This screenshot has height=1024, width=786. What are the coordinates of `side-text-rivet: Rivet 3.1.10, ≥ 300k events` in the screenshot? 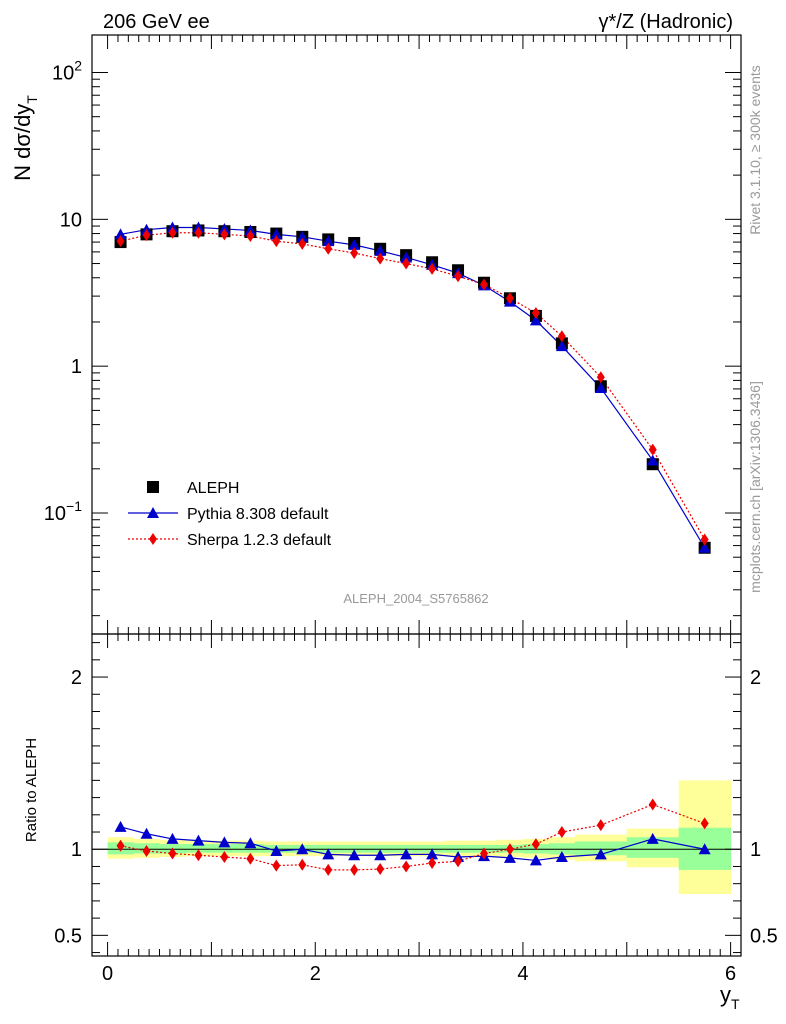 It's located at (755, 150).